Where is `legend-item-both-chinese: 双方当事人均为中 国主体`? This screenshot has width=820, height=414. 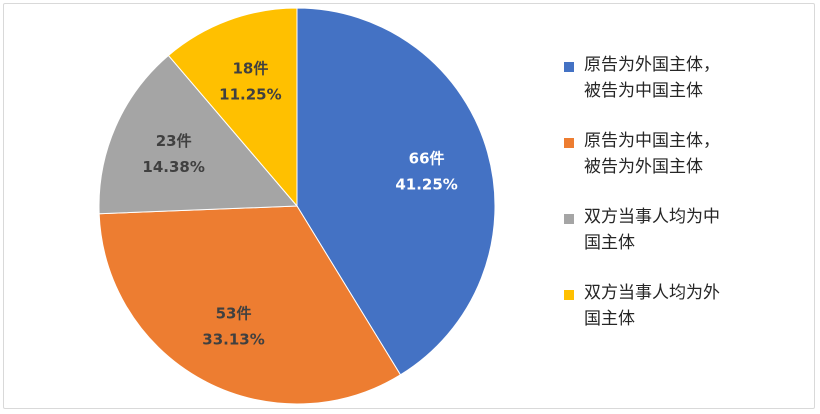 legend-item-both-chinese: 双方当事人均为中 国主体 is located at coordinates (687, 242).